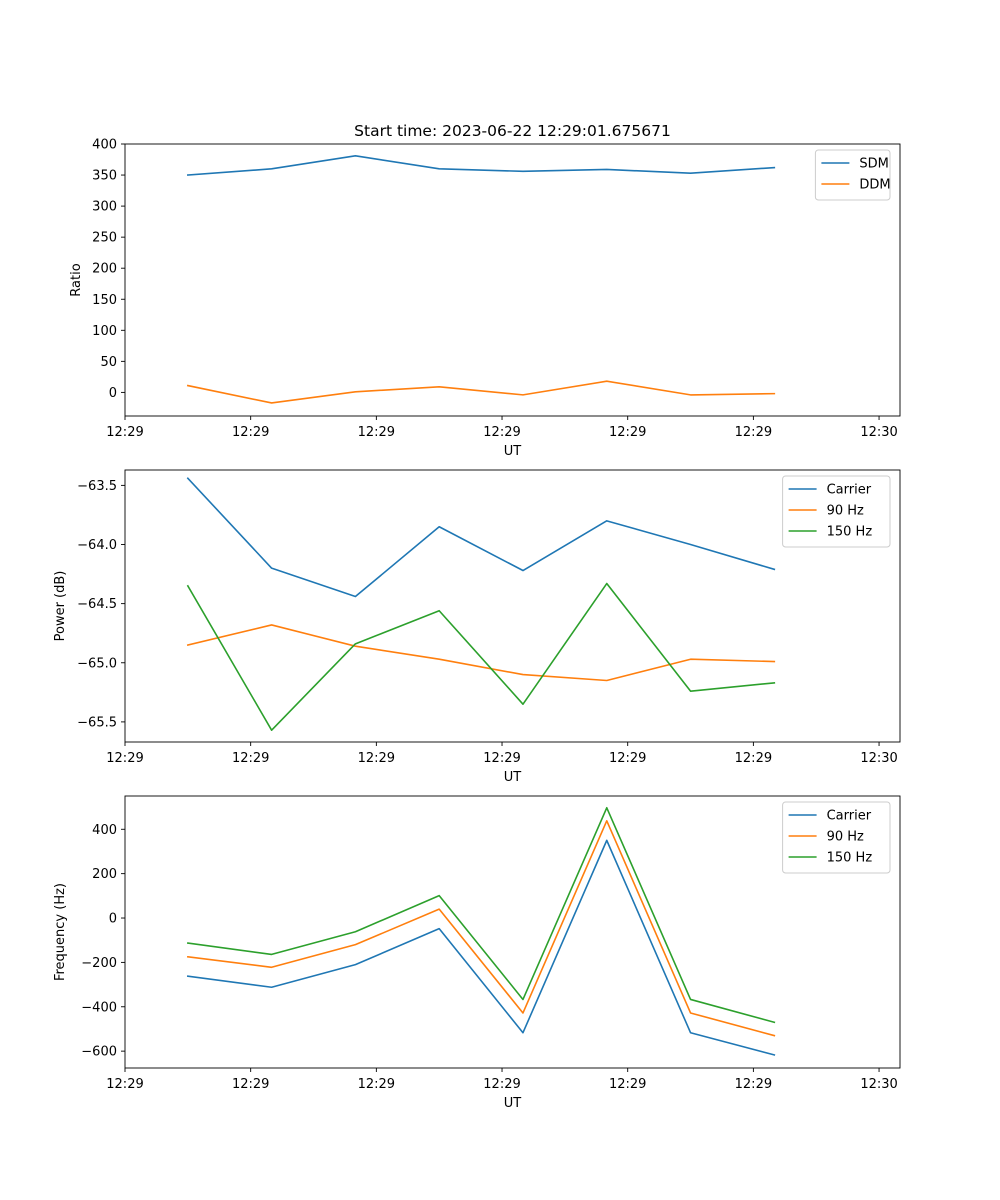 The image size is (1000, 1200). I want to click on y-tick-label: 50, so click(108, 362).